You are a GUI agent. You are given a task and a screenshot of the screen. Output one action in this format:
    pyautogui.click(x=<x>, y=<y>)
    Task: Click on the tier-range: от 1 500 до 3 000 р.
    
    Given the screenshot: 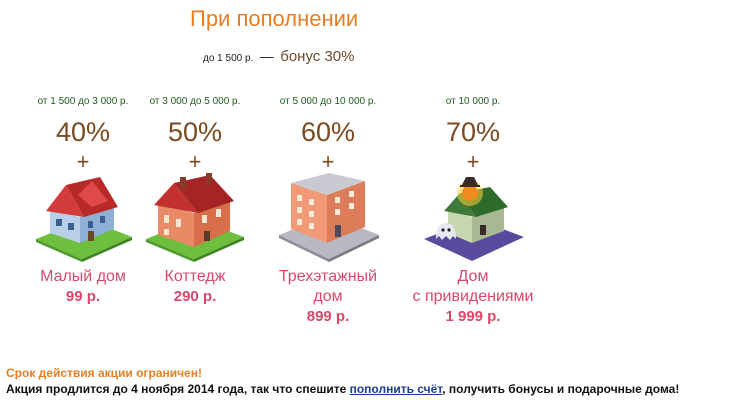 What is the action you would take?
    pyautogui.click(x=83, y=101)
    